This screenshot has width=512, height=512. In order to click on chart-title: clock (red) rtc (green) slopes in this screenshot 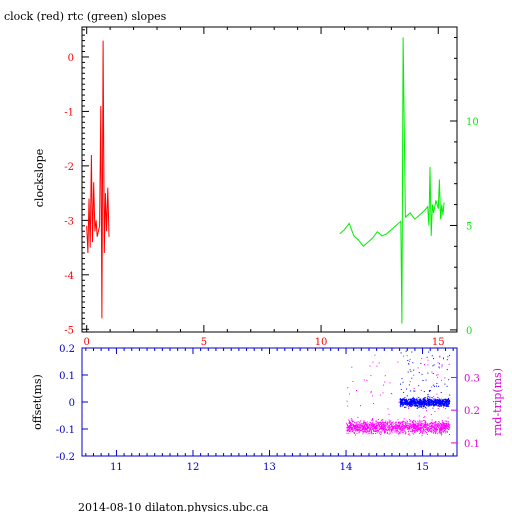, I will do `click(85, 16)`.